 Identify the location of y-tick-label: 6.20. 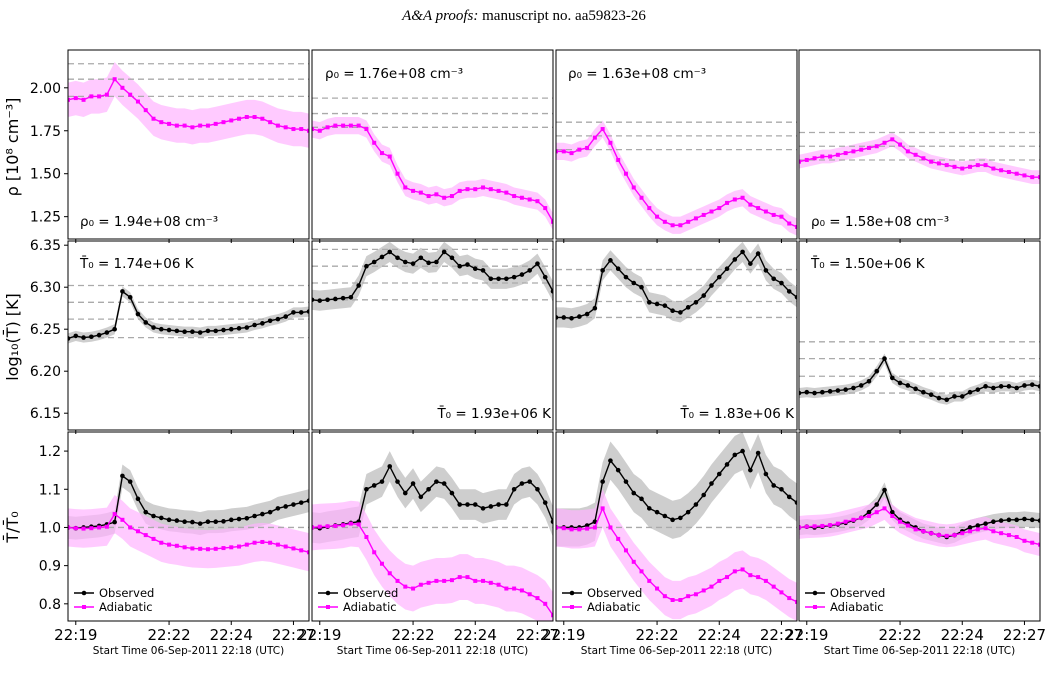
(45, 372).